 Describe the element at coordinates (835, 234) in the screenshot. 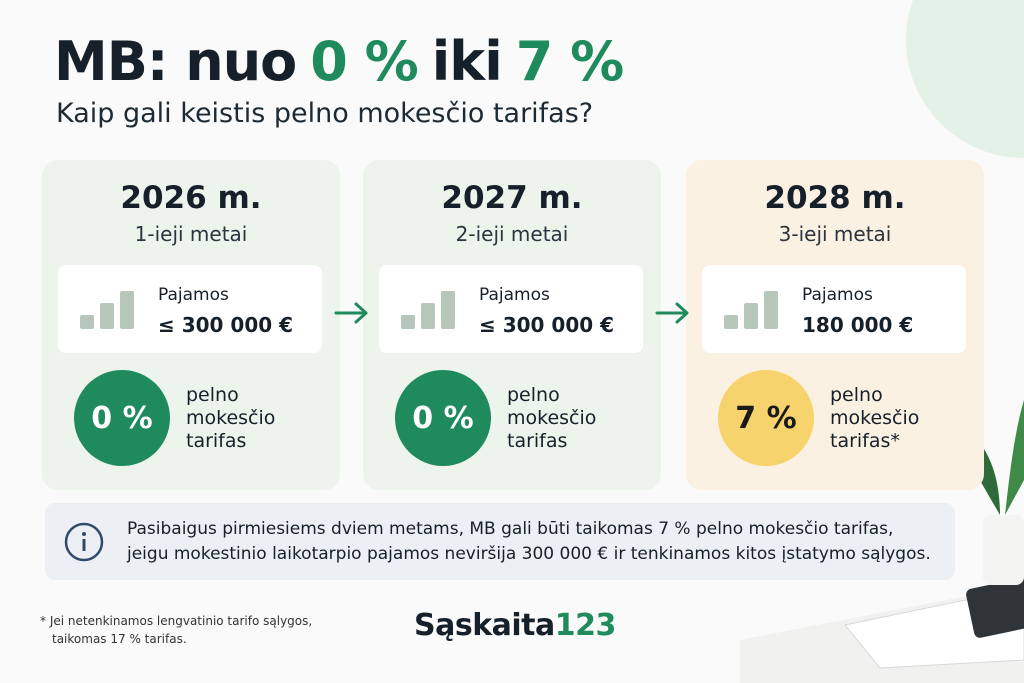

I see `year-label: 3-ieji metai` at that location.